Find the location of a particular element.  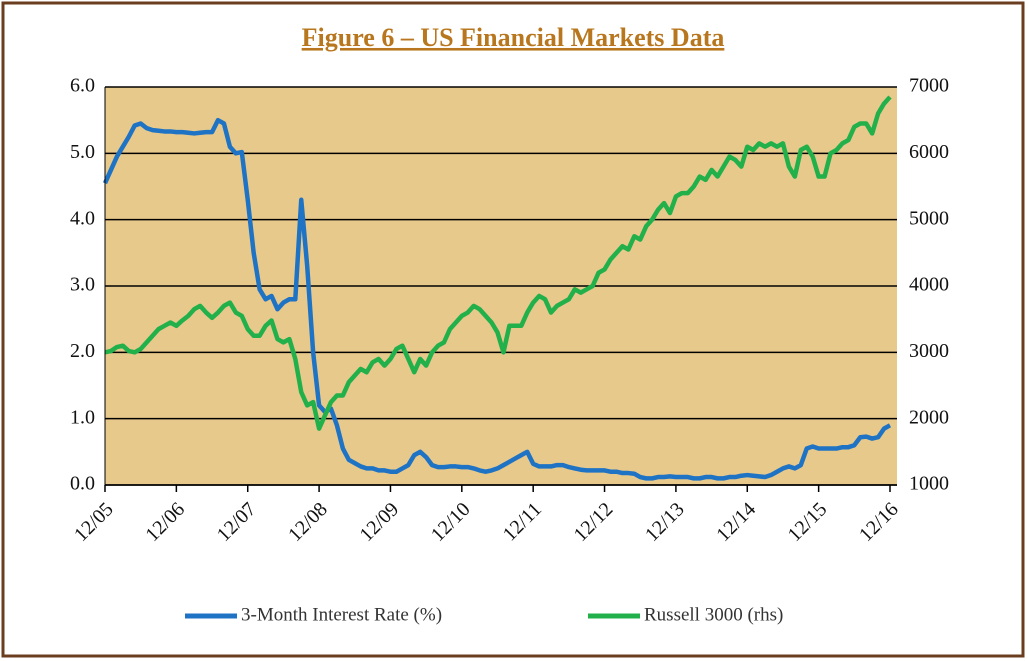

y-tick-label: 2.0 is located at coordinates (82, 351).